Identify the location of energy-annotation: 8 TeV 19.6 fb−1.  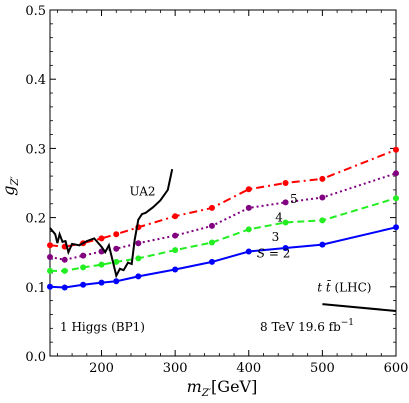
(307, 326).